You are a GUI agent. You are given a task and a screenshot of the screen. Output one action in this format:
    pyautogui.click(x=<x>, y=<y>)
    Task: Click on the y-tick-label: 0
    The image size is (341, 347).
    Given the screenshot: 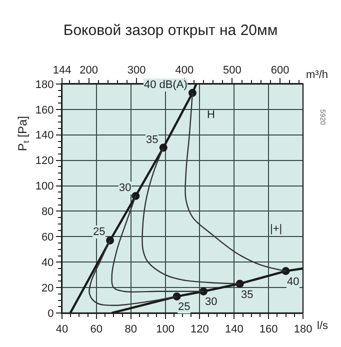 What is the action you would take?
    pyautogui.click(x=51, y=314)
    